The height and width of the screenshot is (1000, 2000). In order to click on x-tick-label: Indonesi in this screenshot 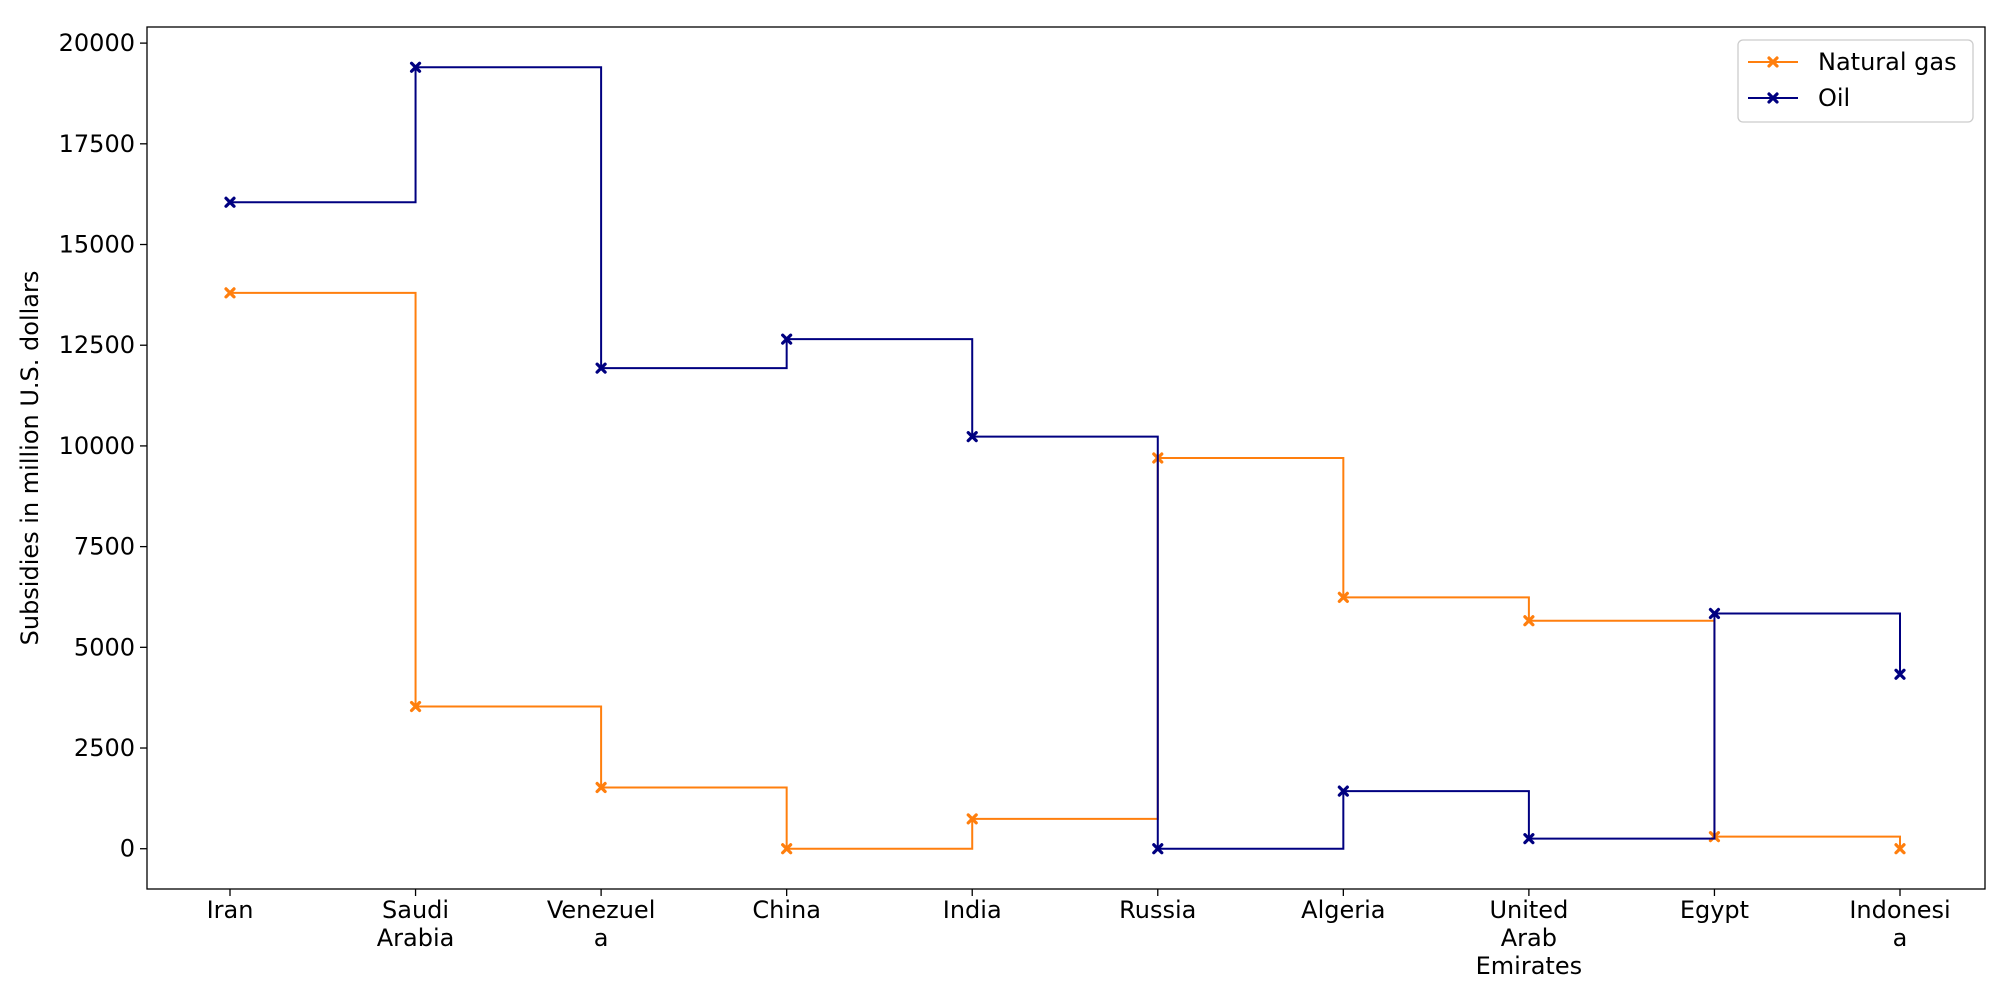, I will do `click(1899, 910)`.